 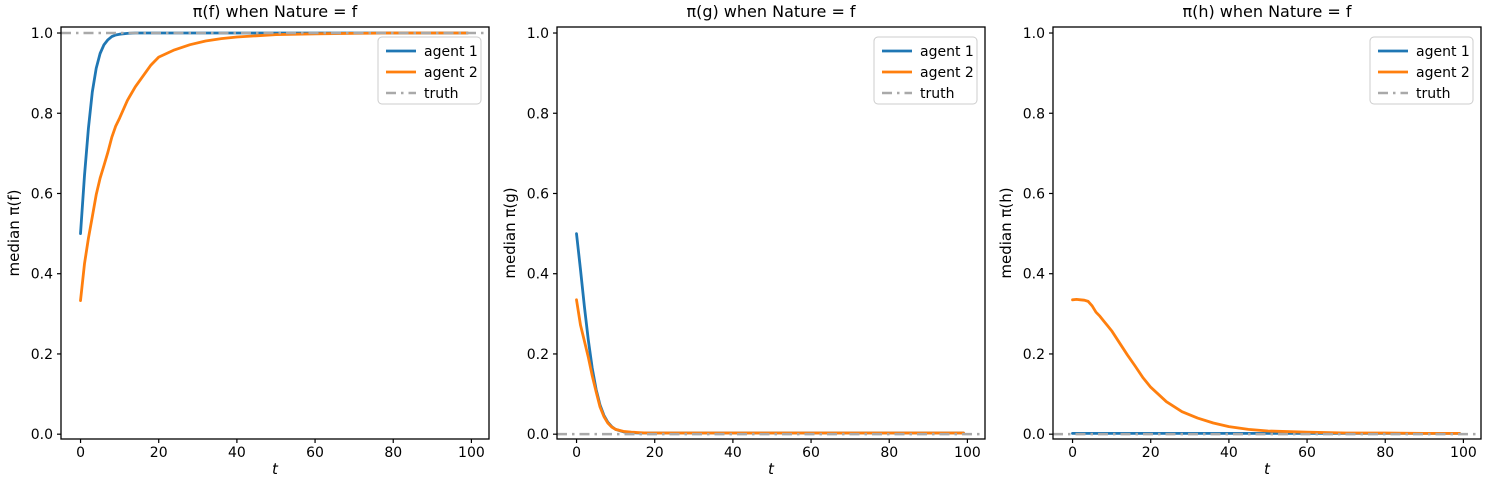 I want to click on panel-title: π(g) when Nature = f, so click(x=771, y=11).